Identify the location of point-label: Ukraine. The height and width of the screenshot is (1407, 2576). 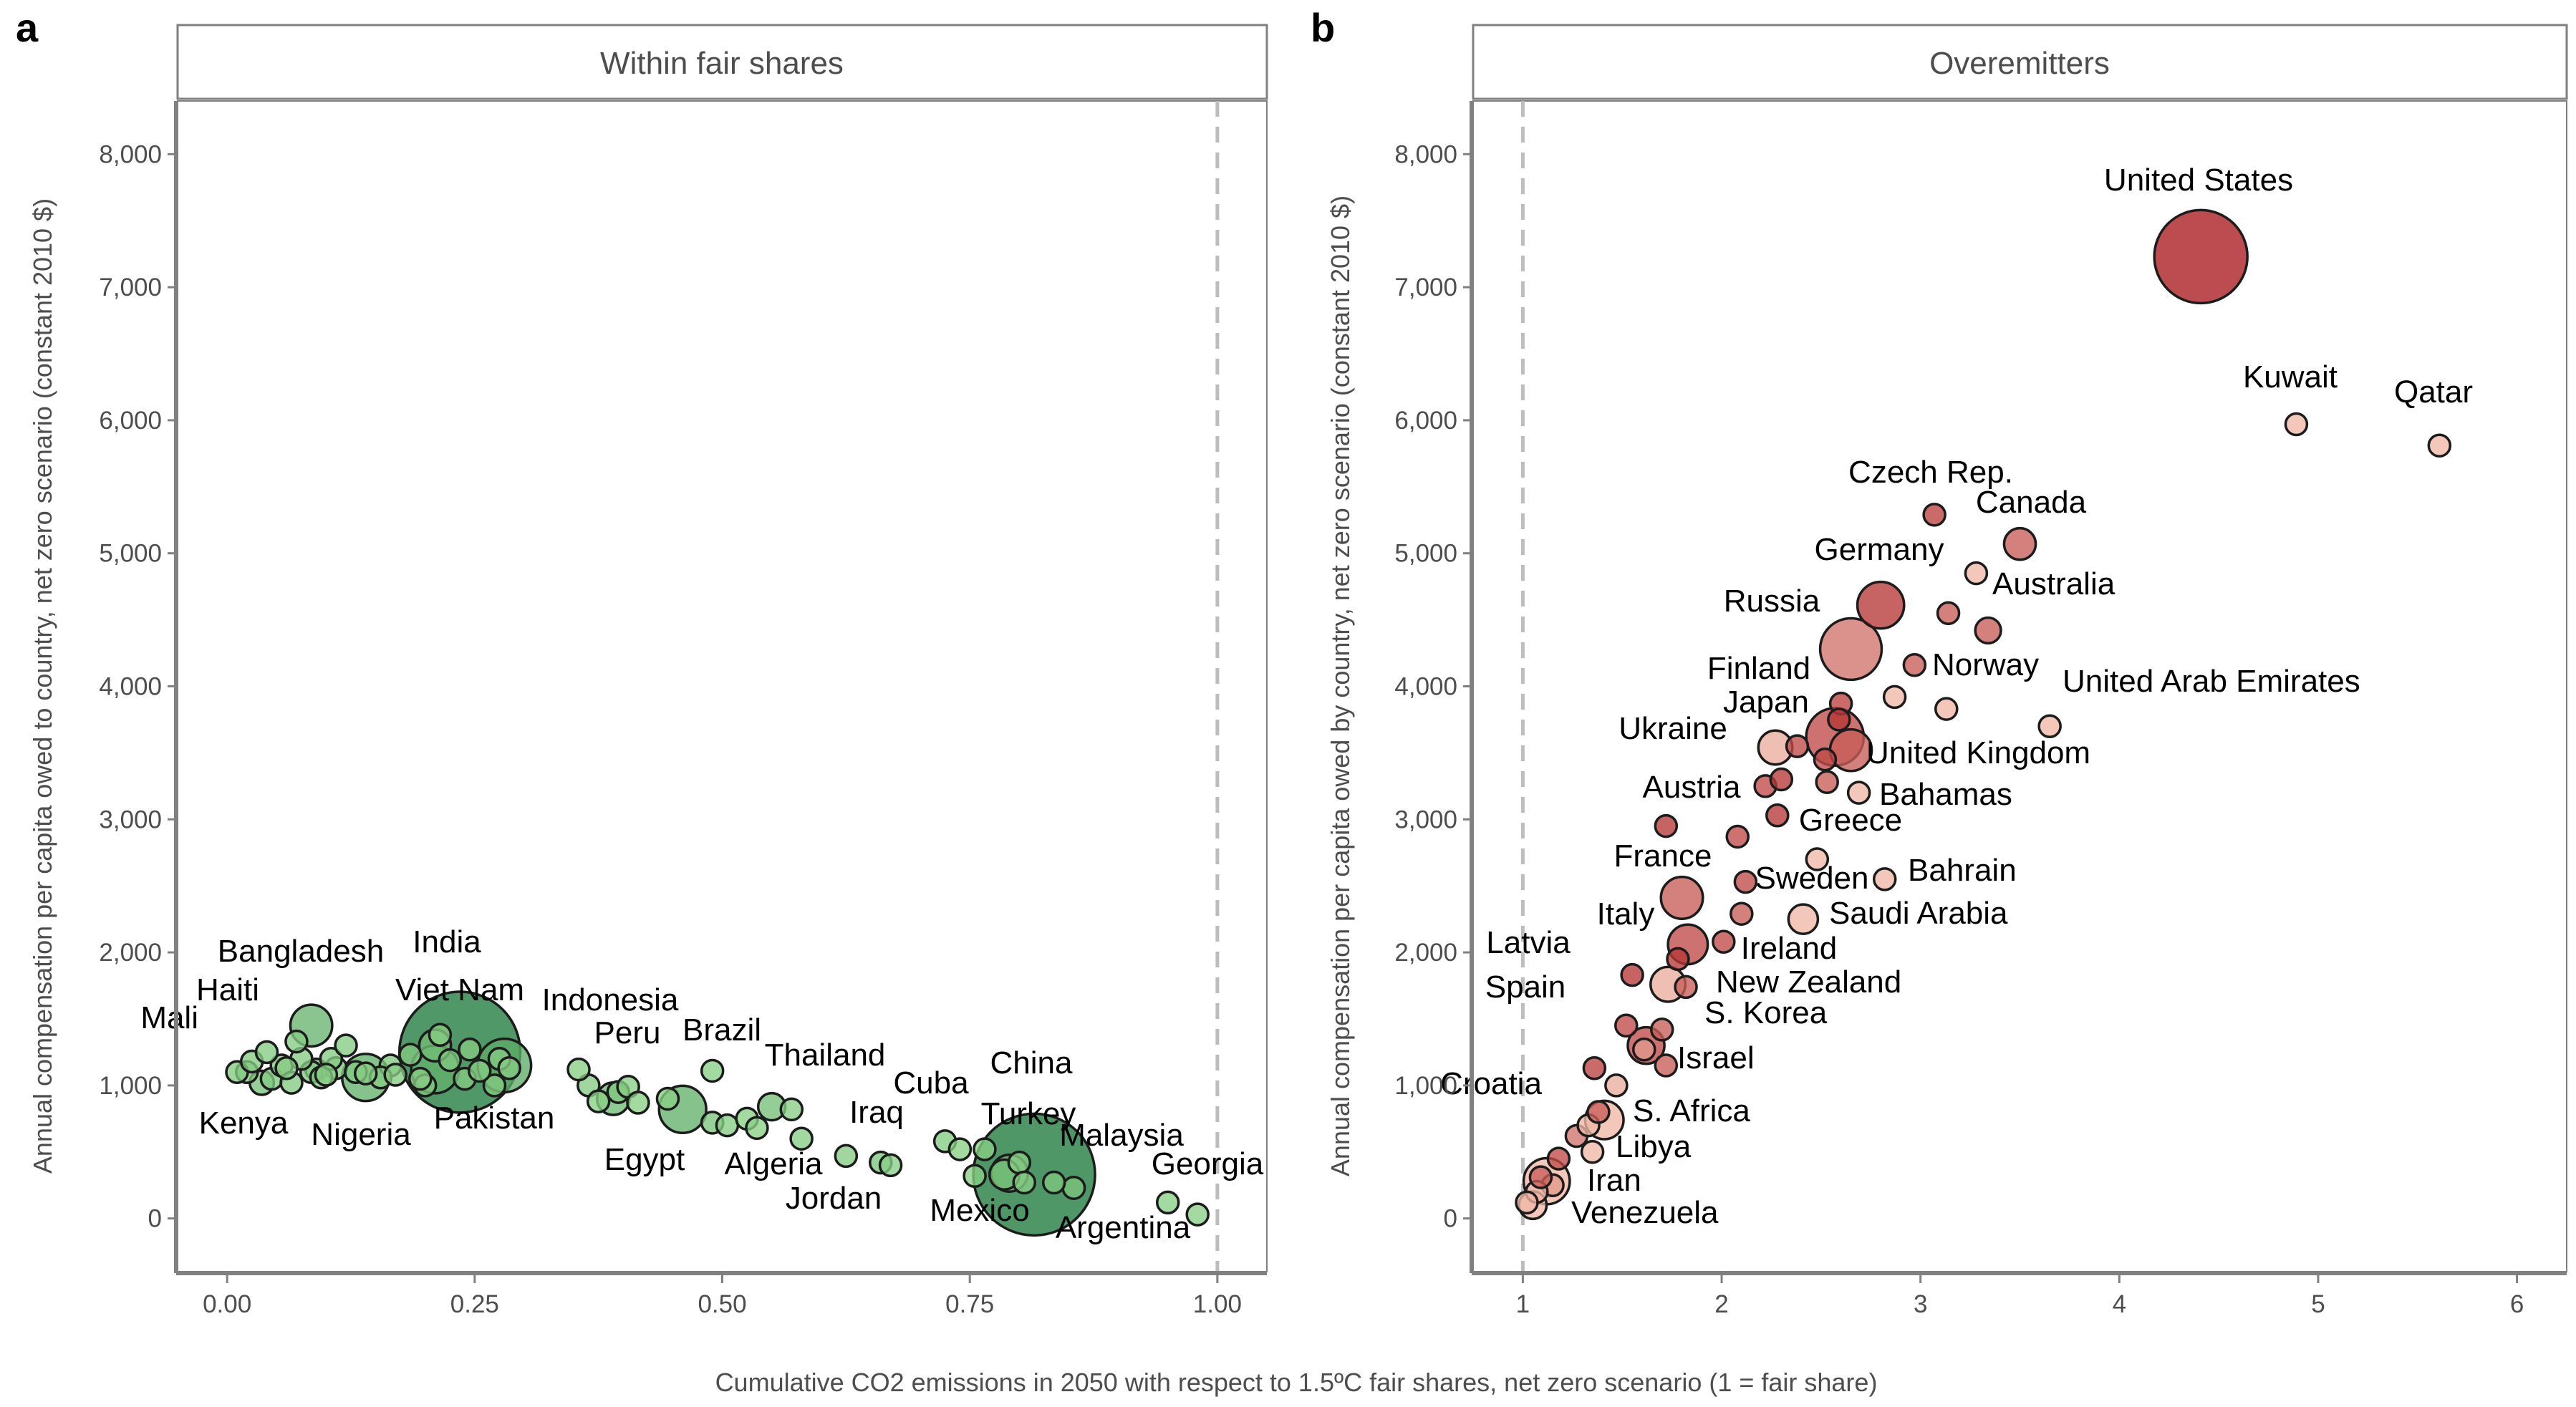
(1673, 728).